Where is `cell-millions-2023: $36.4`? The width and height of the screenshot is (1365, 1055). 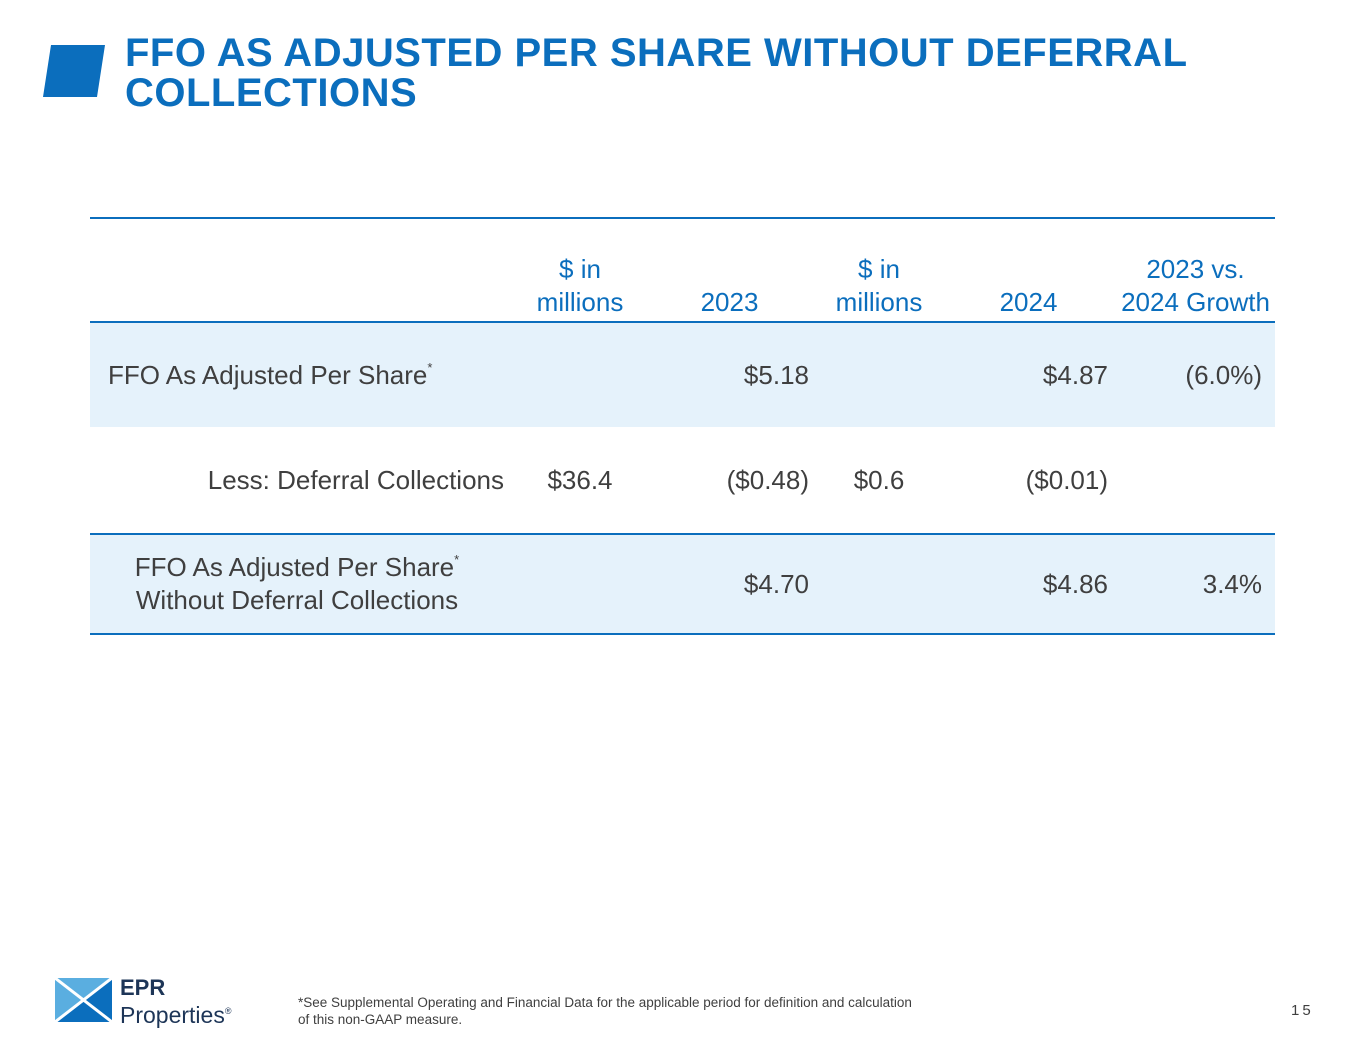
cell-millions-2023: $36.4 is located at coordinates (580, 479).